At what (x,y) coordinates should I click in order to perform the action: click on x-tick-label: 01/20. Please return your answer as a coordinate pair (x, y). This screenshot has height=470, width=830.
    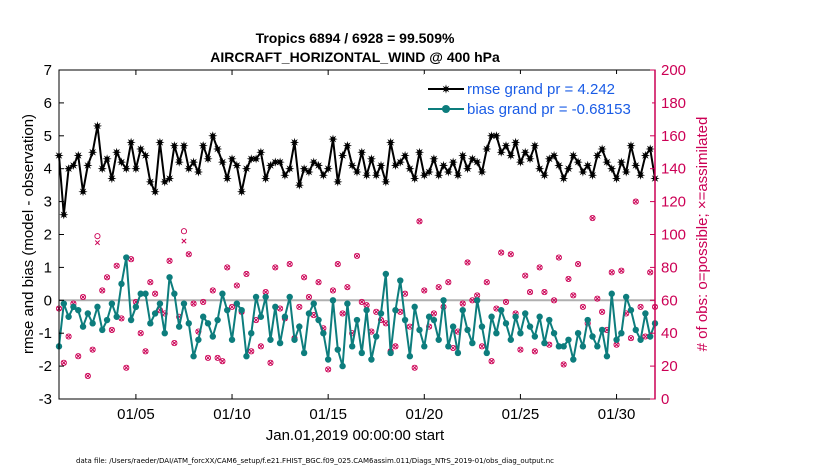
    Looking at the image, I should click on (425, 414).